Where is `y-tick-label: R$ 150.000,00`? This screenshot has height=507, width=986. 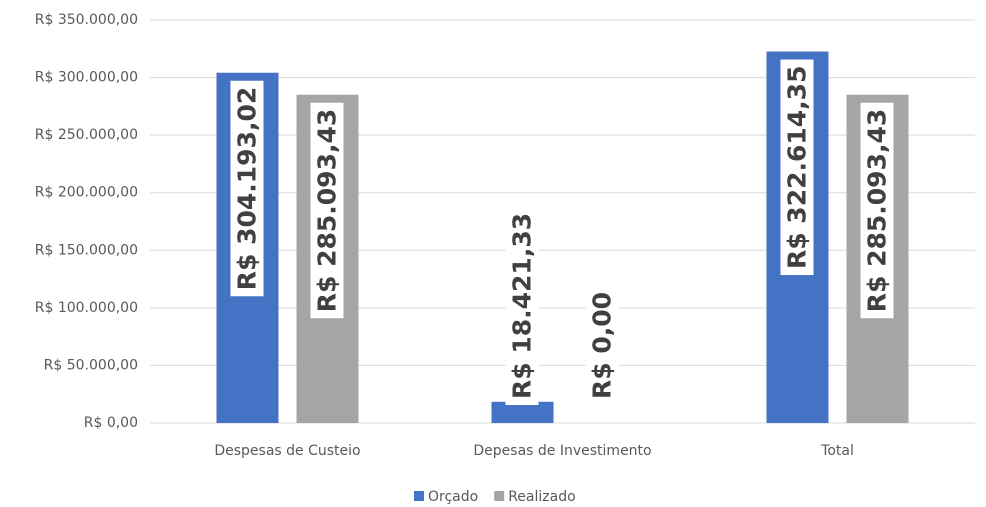 y-tick-label: R$ 150.000,00 is located at coordinates (86, 250).